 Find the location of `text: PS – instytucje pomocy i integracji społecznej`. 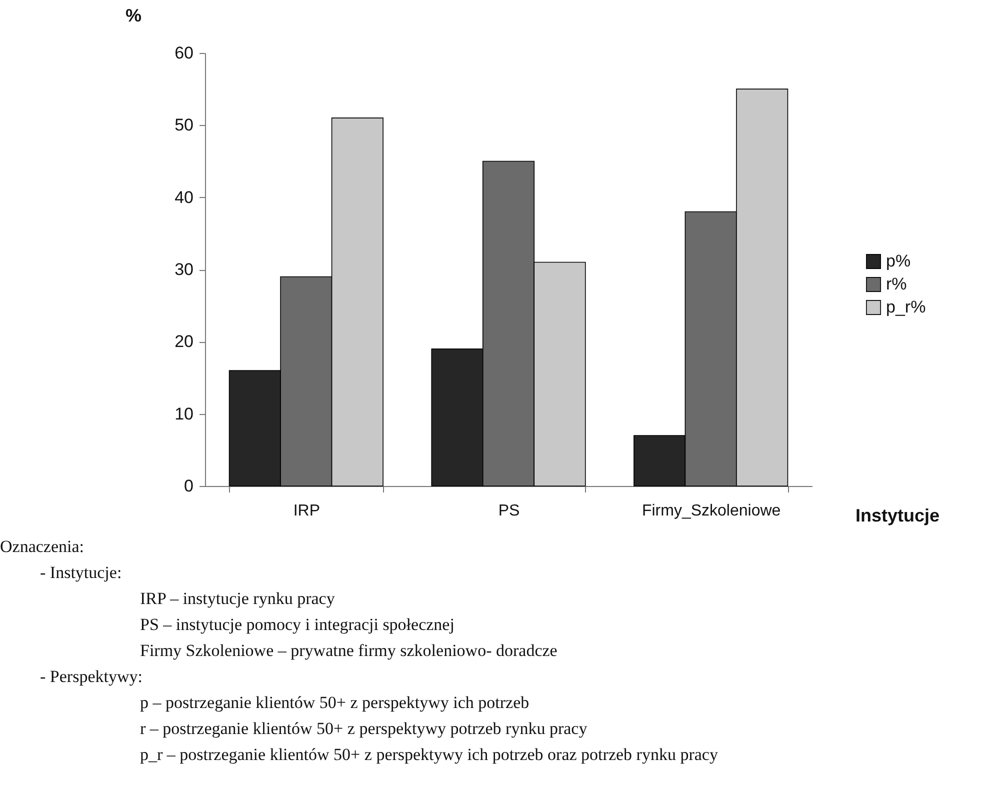

text: PS – instytucje pomocy i integracji społecznej is located at coordinates (297, 625).